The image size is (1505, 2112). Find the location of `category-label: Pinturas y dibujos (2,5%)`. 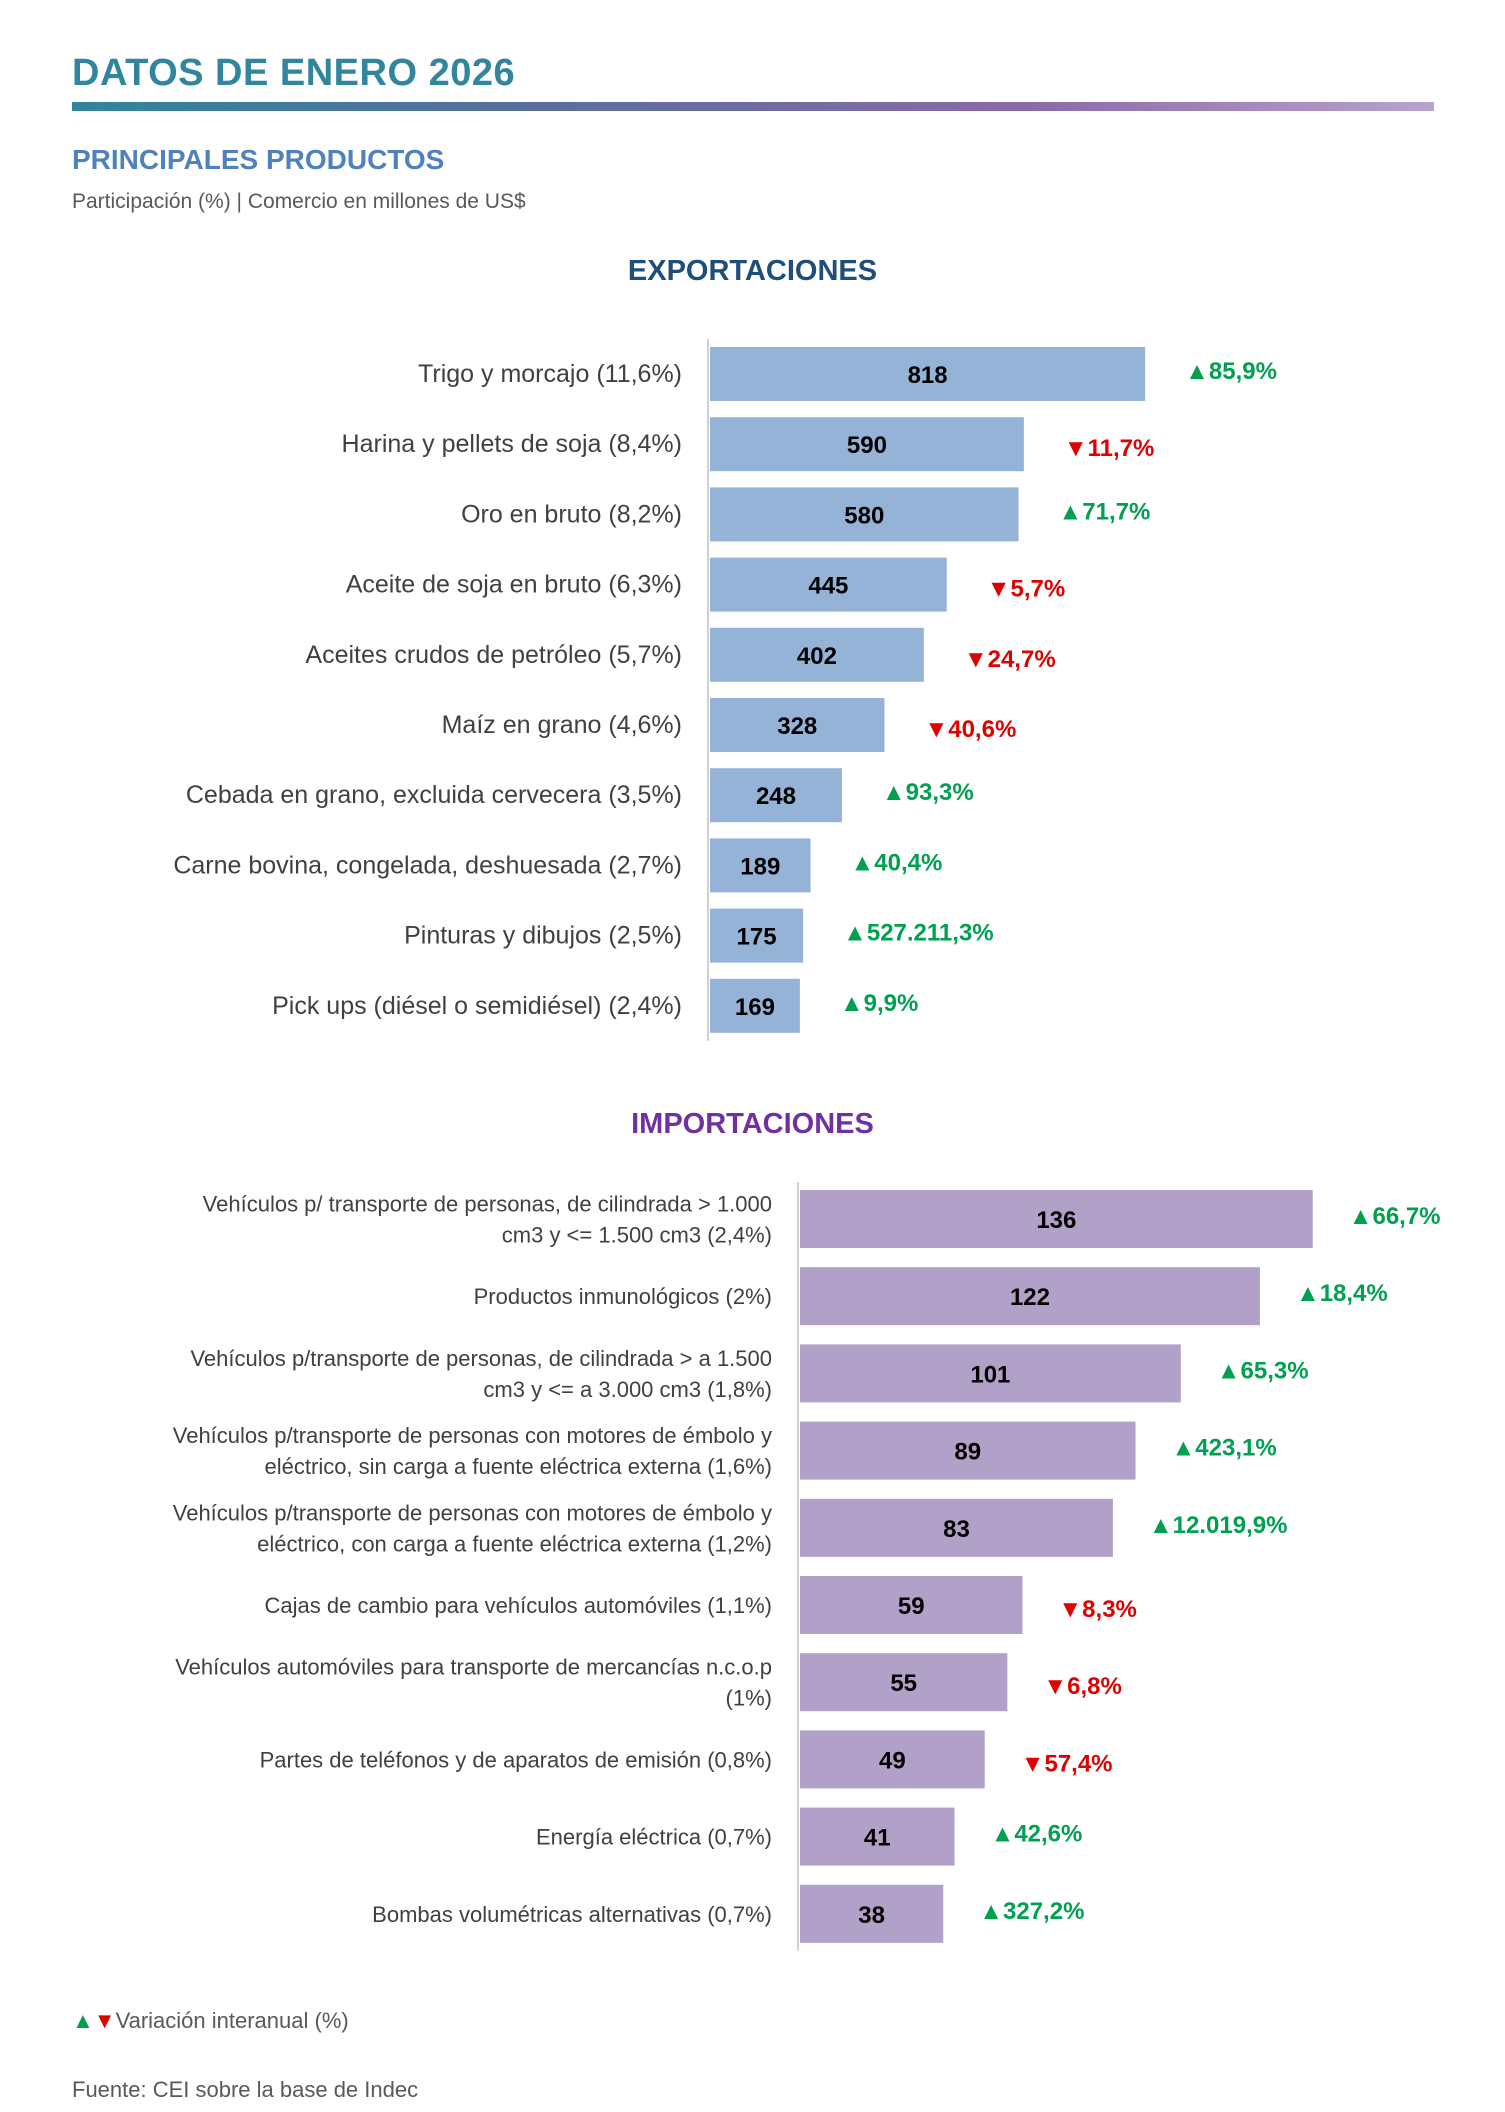

category-label: Pinturas y dibujos (2,5%) is located at coordinates (543, 936).